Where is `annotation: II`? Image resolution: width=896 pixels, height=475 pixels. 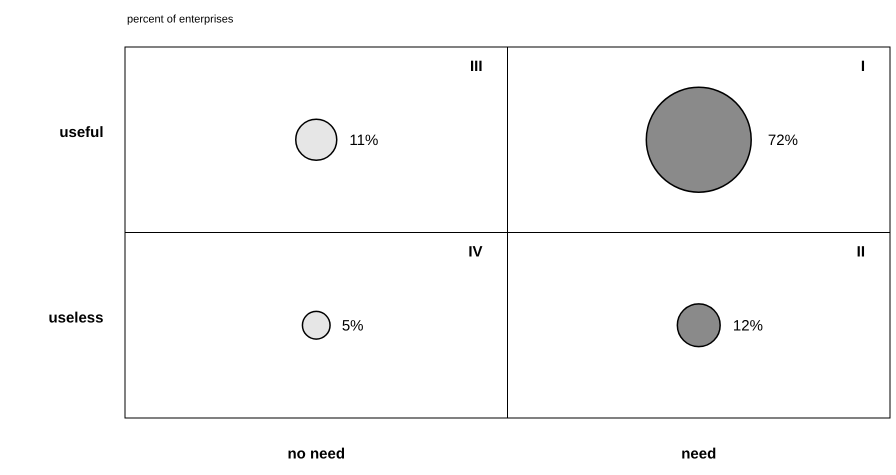 annotation: II is located at coordinates (860, 252).